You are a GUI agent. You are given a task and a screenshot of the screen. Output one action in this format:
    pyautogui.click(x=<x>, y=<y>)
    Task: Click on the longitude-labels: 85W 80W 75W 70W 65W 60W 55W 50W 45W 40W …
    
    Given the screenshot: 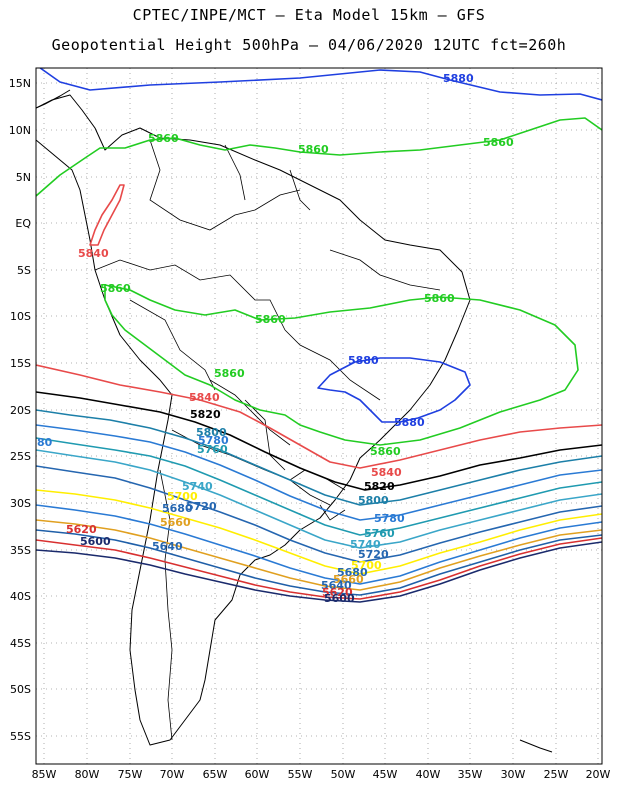 What is the action you would take?
    pyautogui.click(x=321, y=774)
    